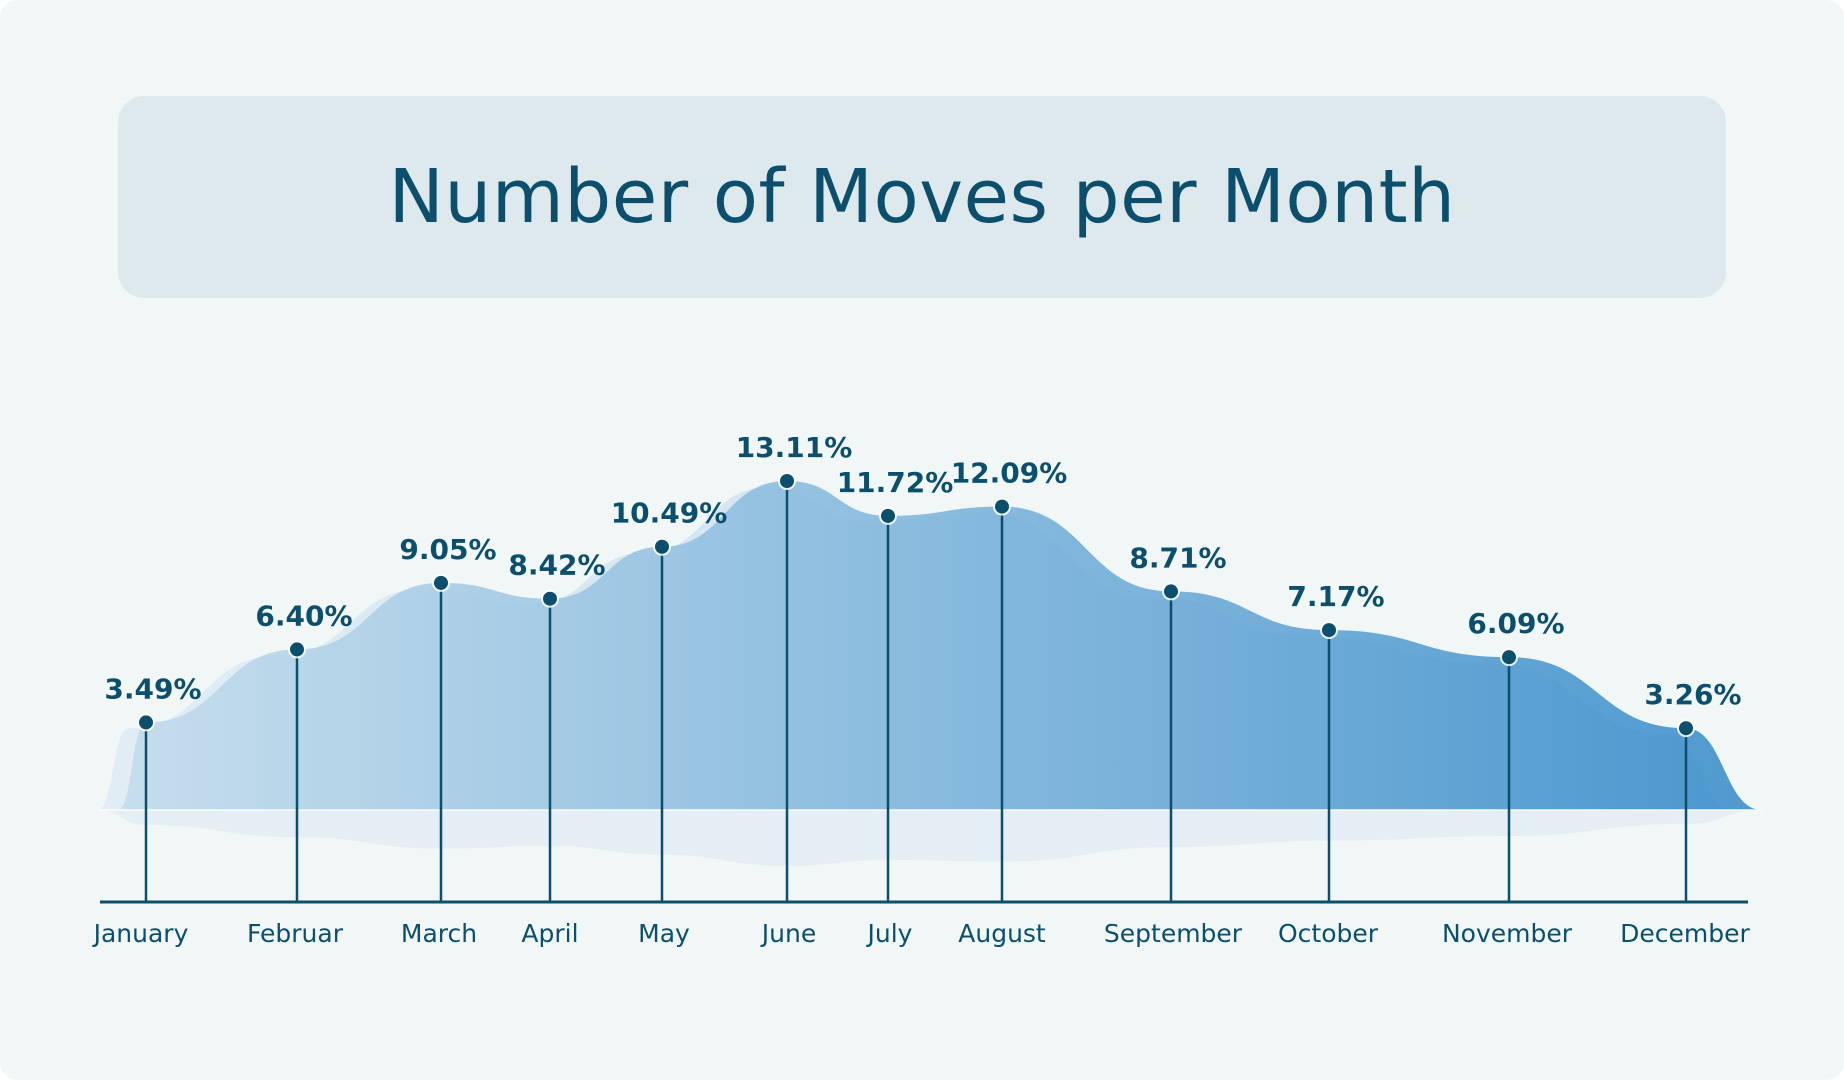  I want to click on value-label-may: 10.49%, so click(669, 513).